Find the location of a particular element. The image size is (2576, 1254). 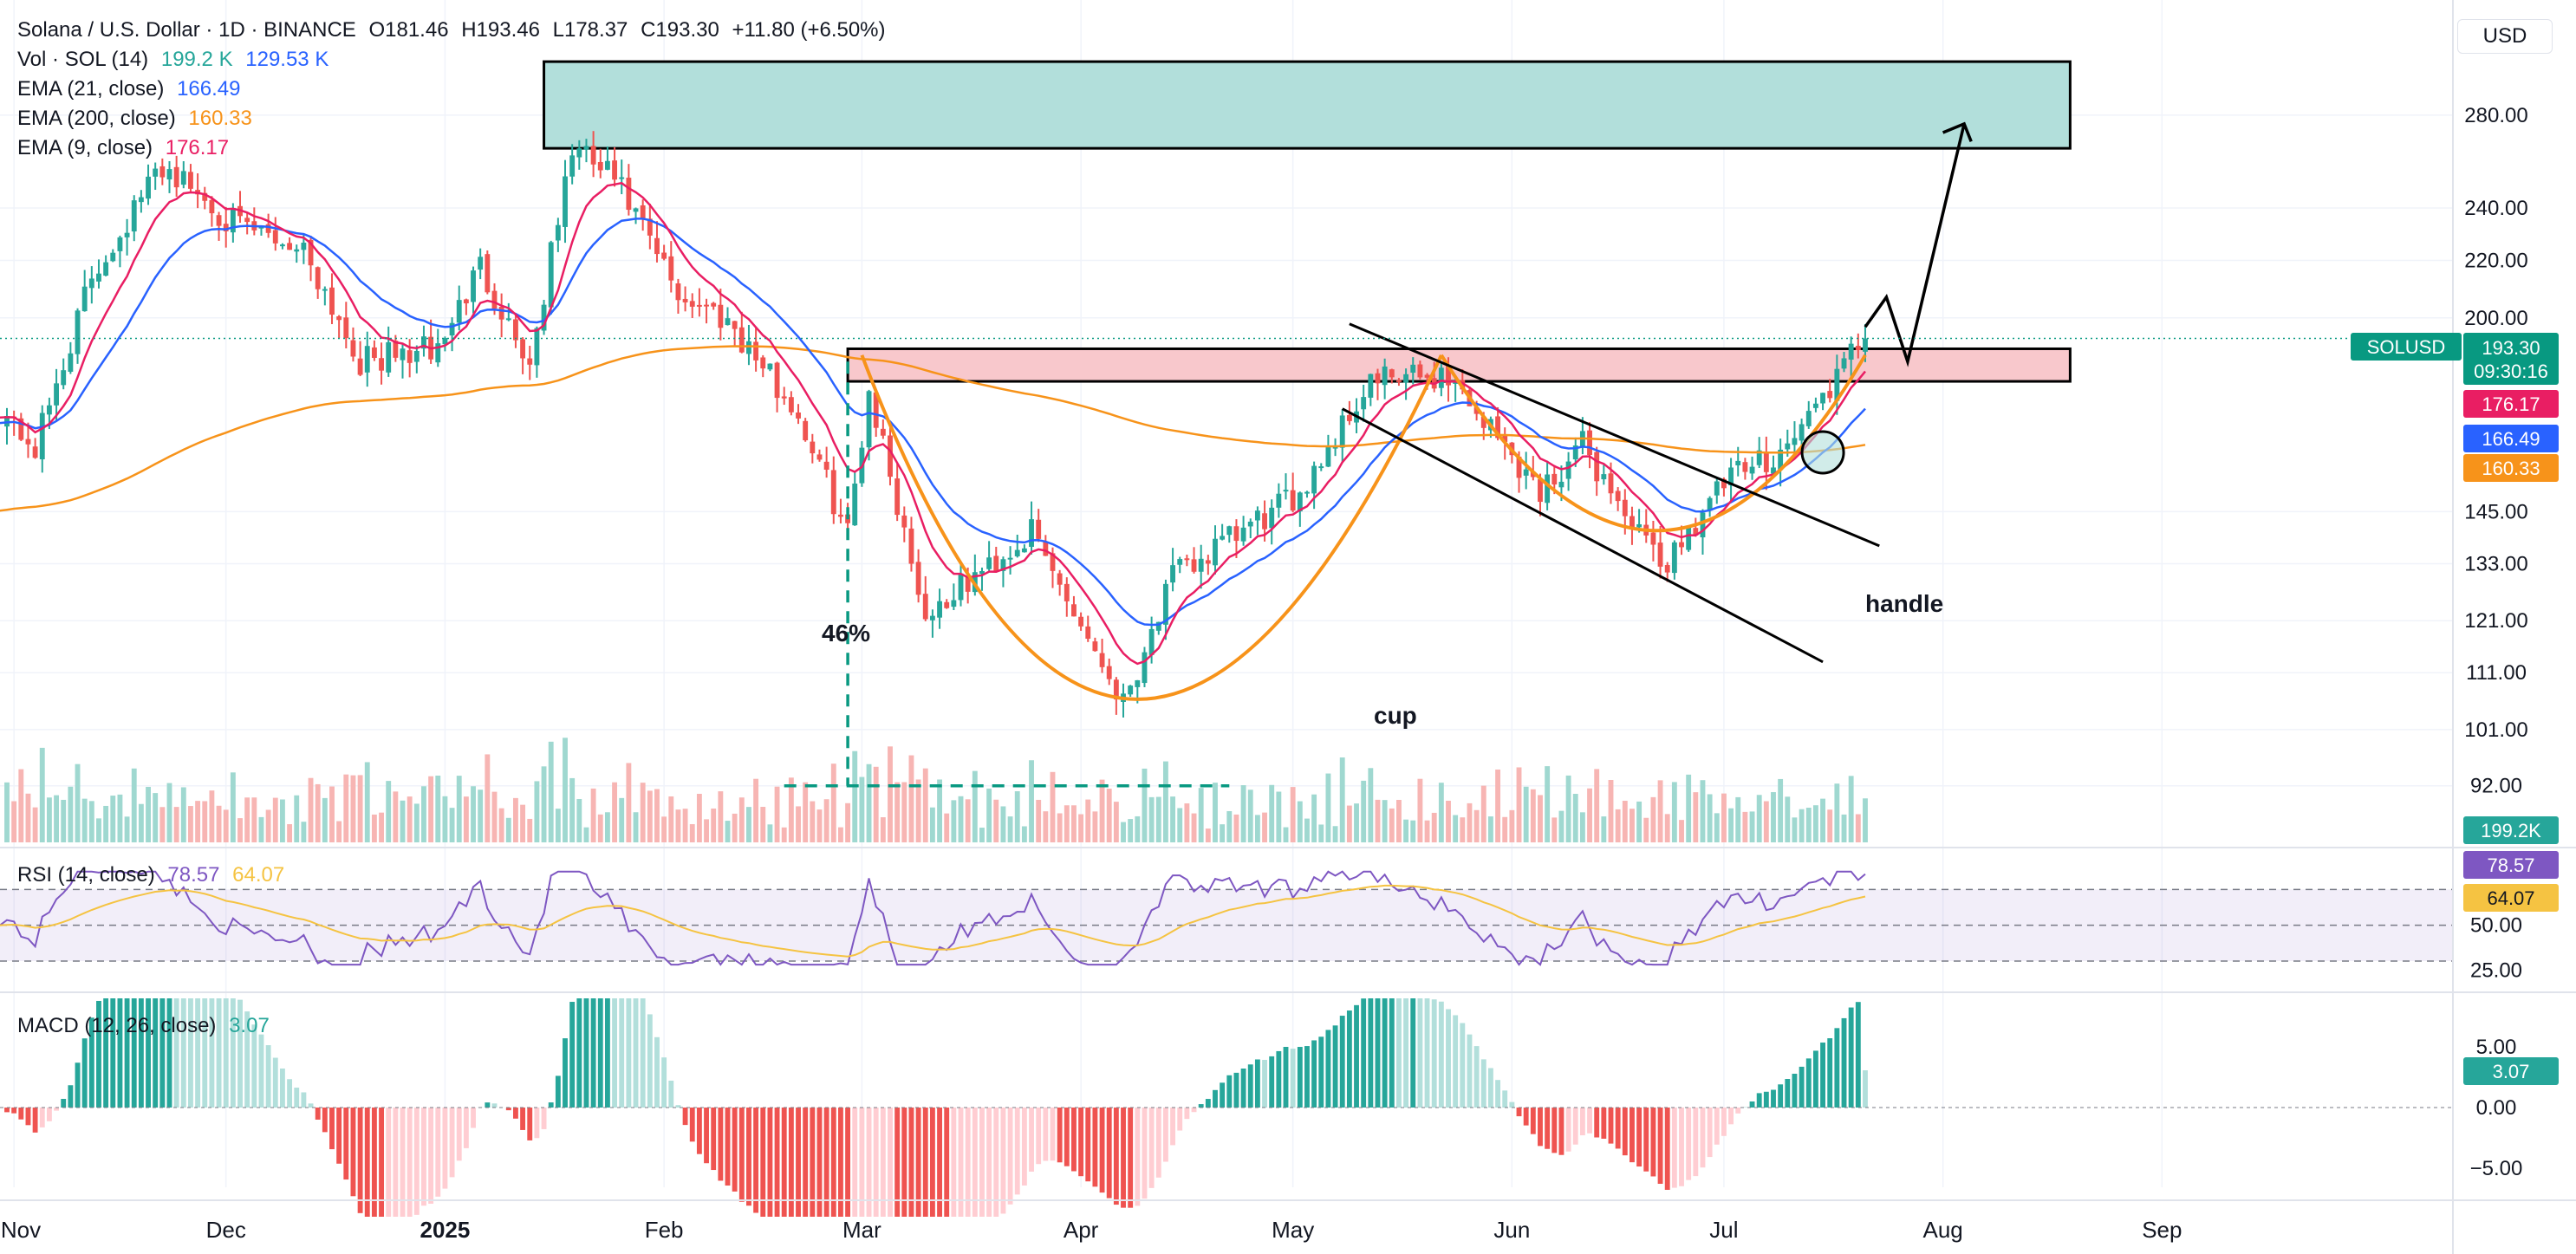

ema21-value: 166.49 is located at coordinates (209, 89).